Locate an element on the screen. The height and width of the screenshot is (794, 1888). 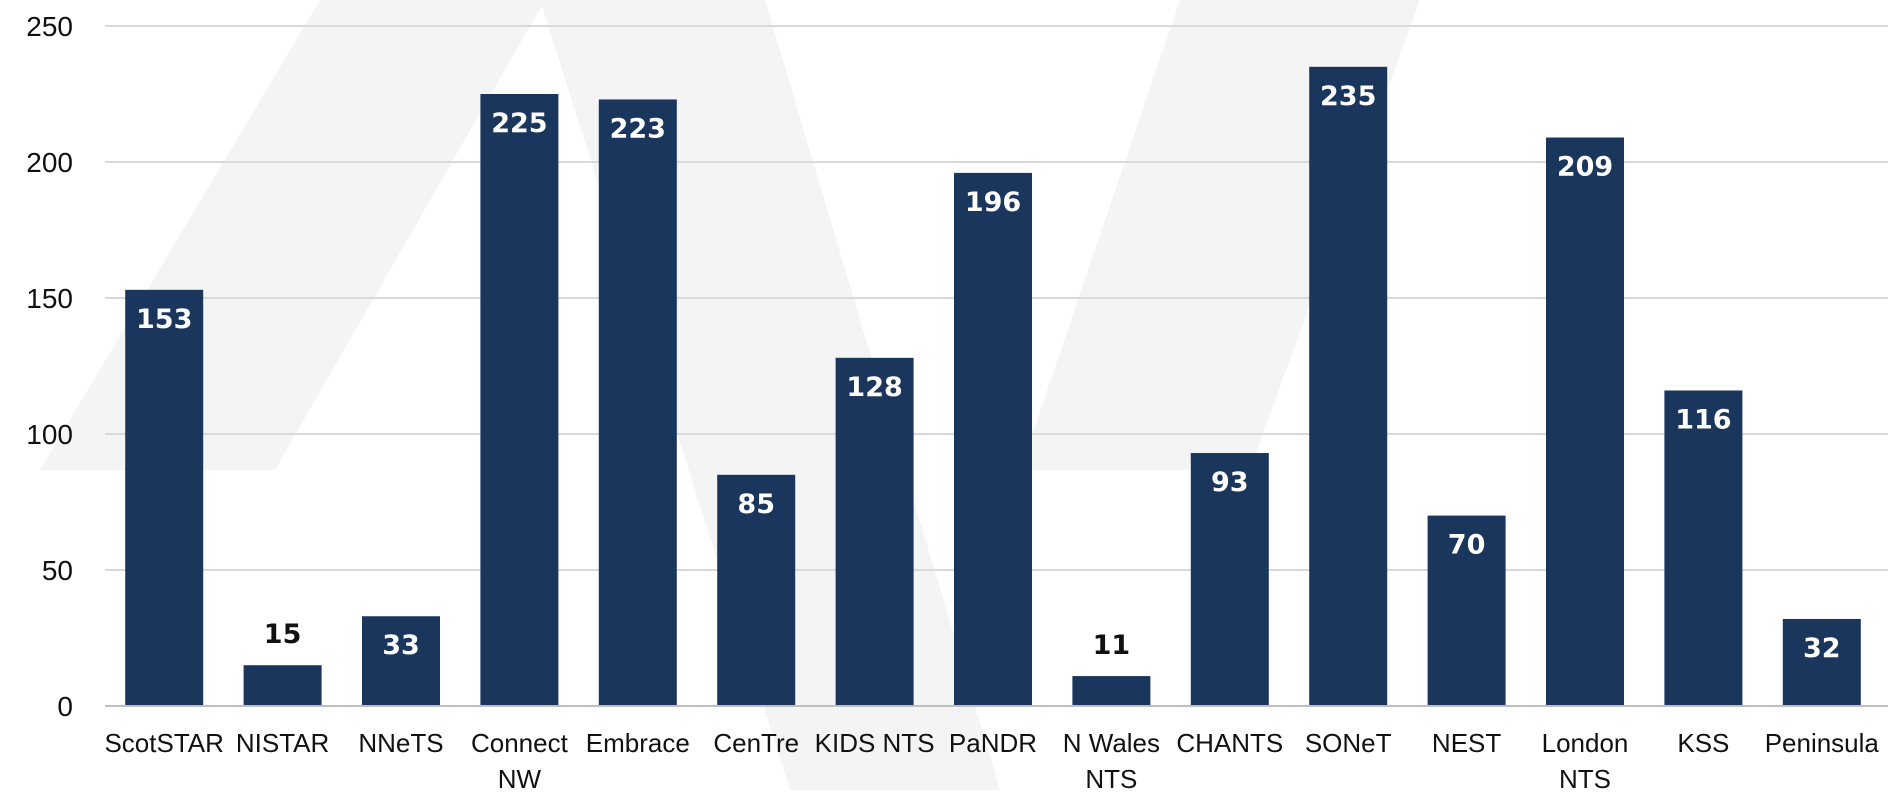
data-label: 93 is located at coordinates (1230, 482).